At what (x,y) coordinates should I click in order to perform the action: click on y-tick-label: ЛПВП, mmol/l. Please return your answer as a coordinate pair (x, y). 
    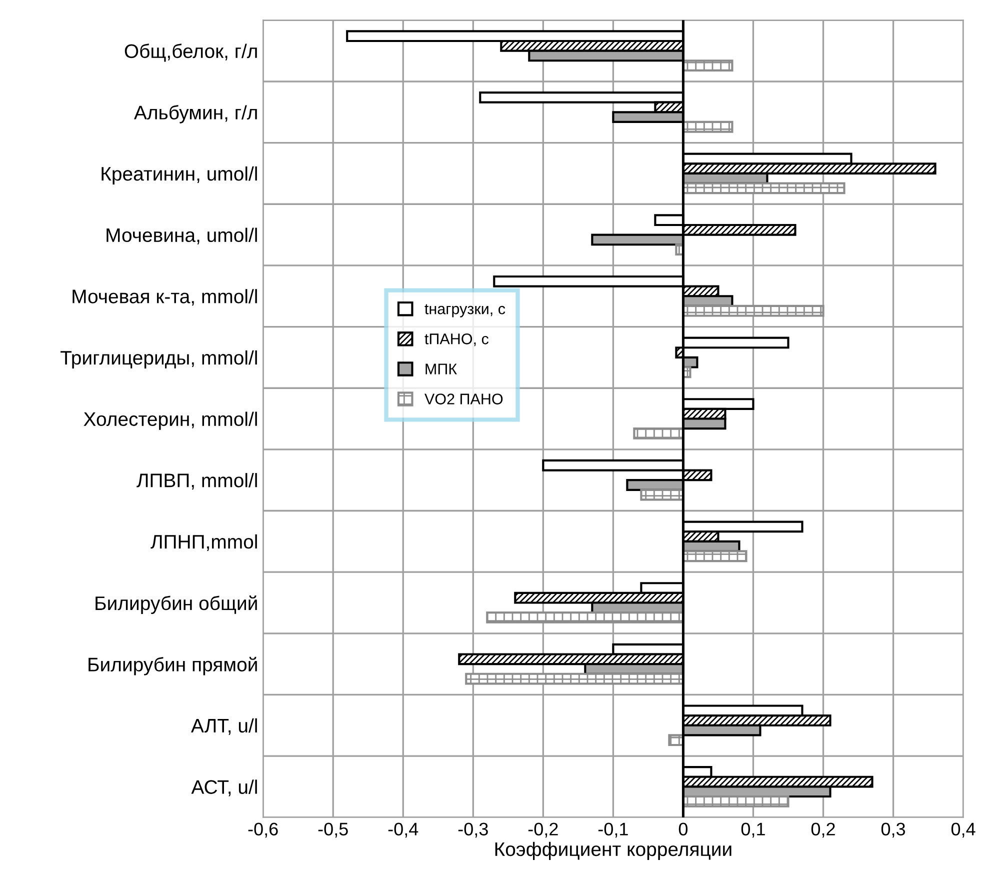
    Looking at the image, I should click on (196, 481).